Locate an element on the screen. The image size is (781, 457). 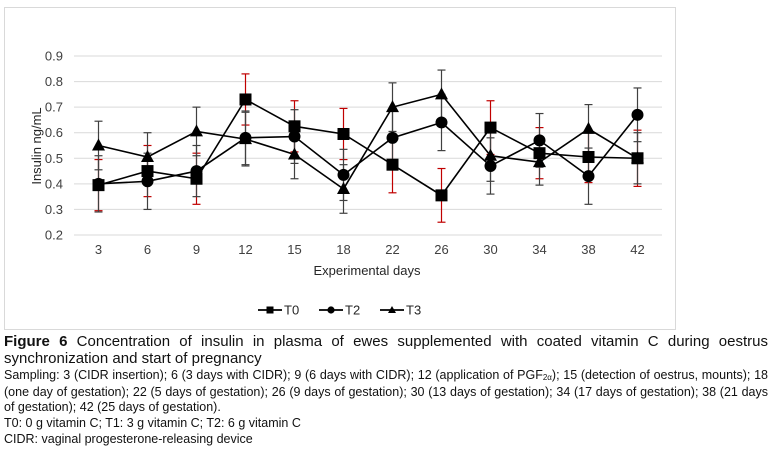
y-axis-label: Insulin ng/mL is located at coordinates (36, 145).